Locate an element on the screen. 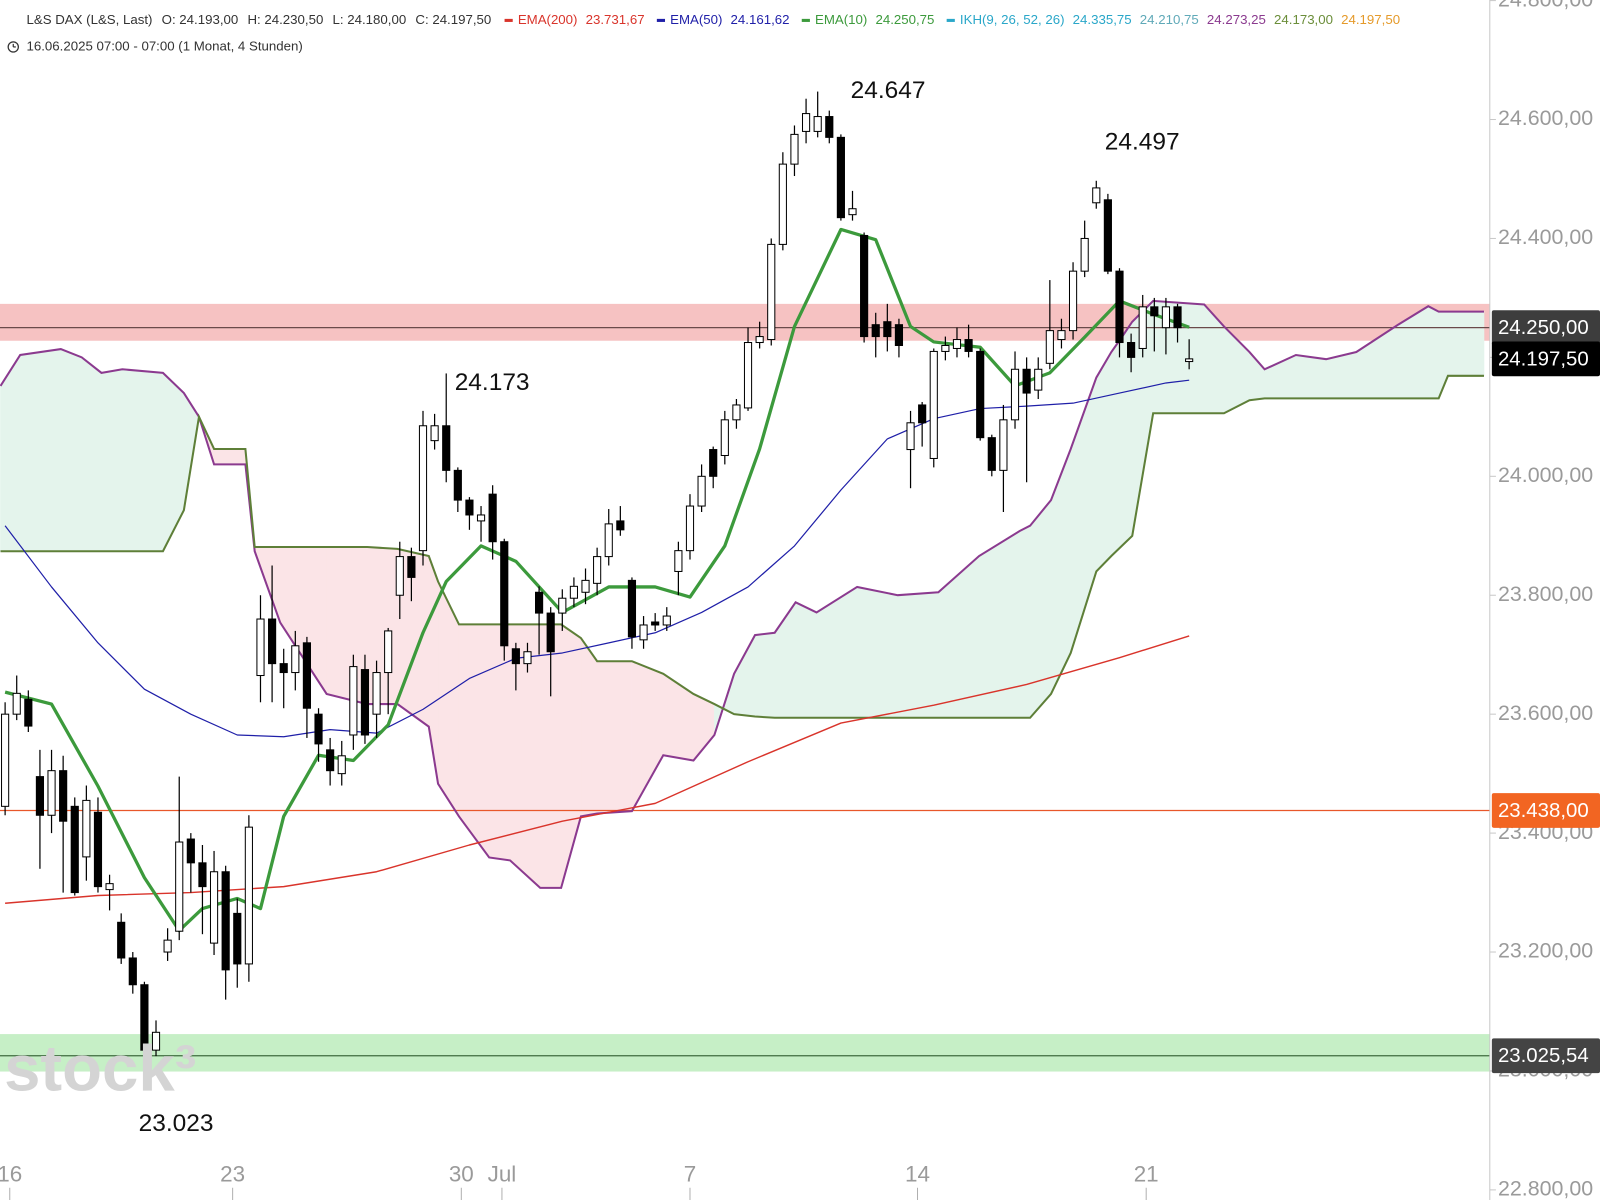 The image size is (1600, 1200). legend-value: 24.210,75 is located at coordinates (1169, 19).